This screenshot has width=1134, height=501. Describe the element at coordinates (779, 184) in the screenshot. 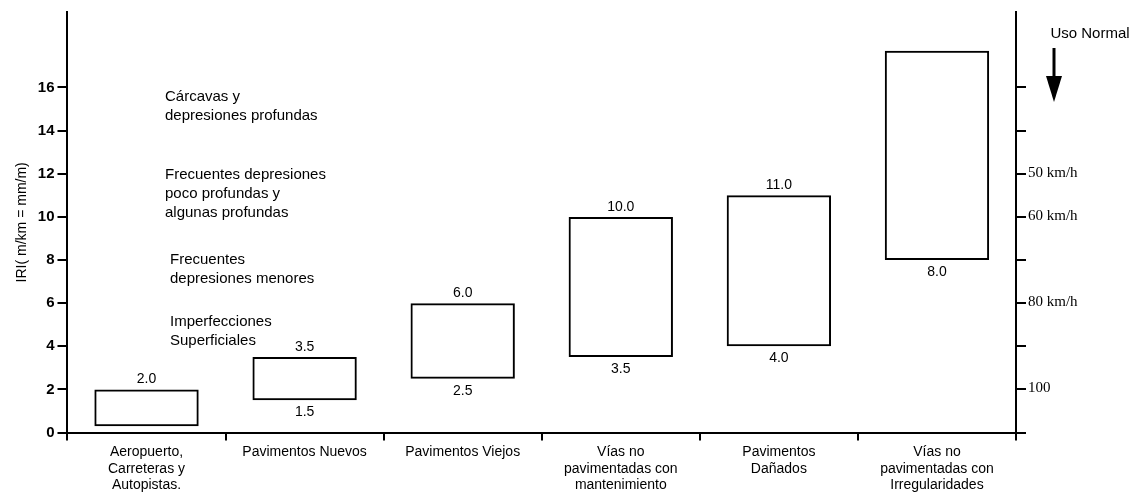

I see `annotation: 11.0` at that location.